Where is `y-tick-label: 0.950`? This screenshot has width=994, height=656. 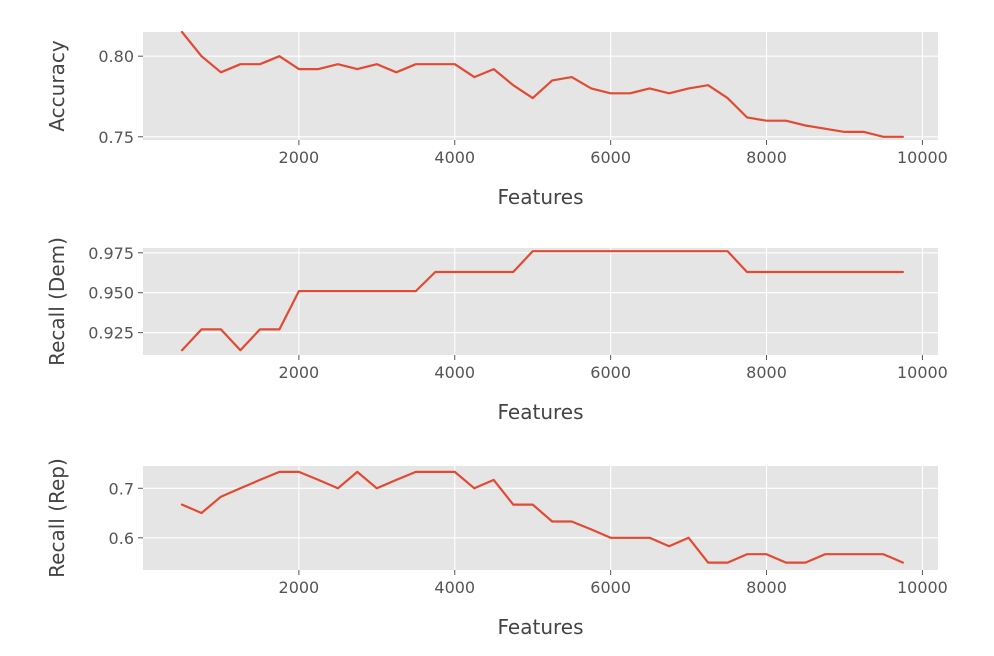
y-tick-label: 0.950 is located at coordinates (111, 293).